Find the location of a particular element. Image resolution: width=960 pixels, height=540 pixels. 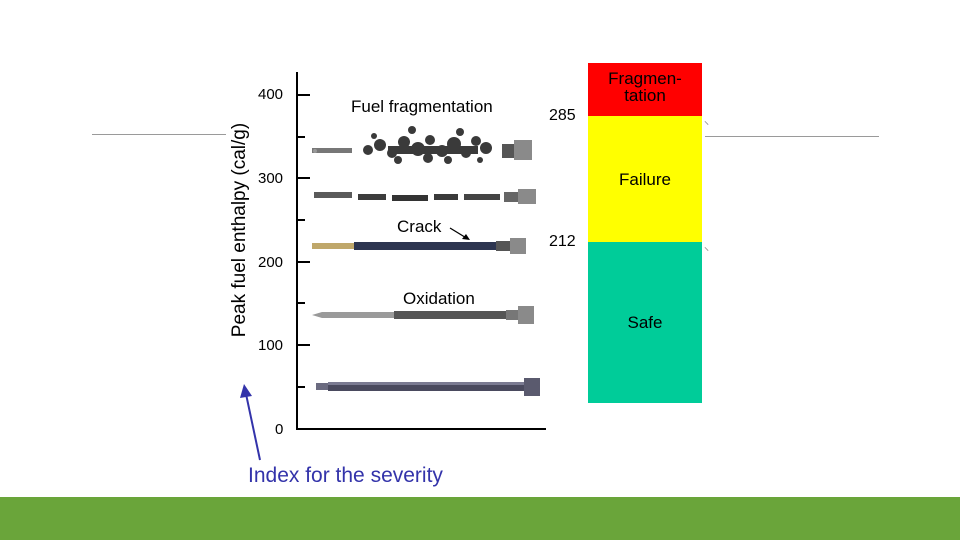

fragmentation-band-label: Fragmen- tation is located at coordinates (645, 87).